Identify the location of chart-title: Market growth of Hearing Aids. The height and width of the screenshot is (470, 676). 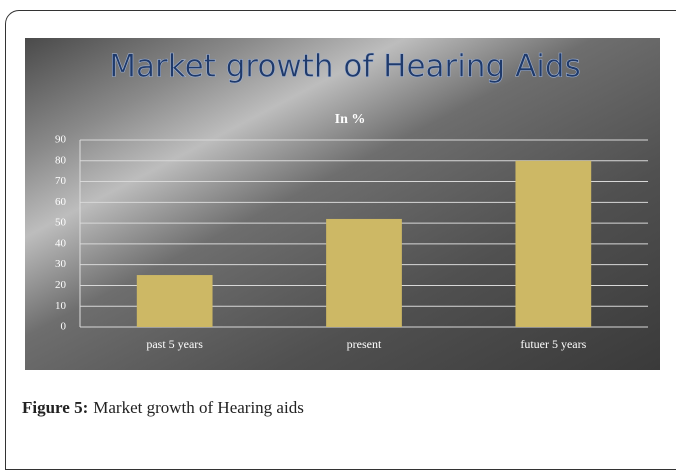
(344, 67).